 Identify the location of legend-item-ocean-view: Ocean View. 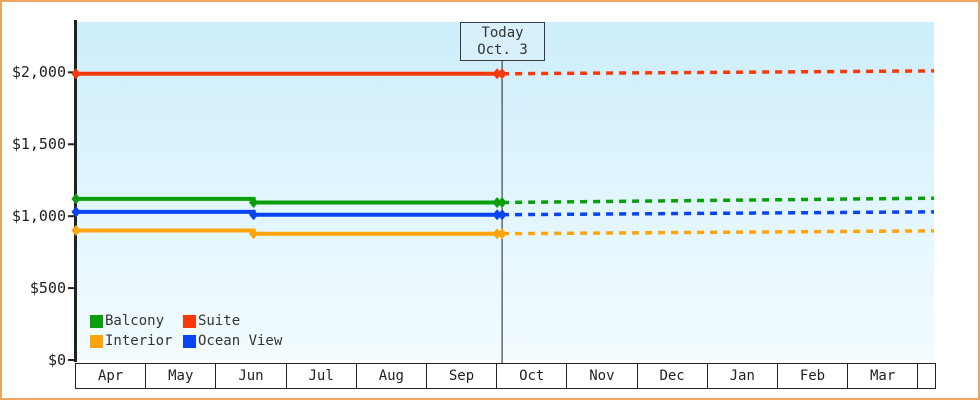
(232, 341).